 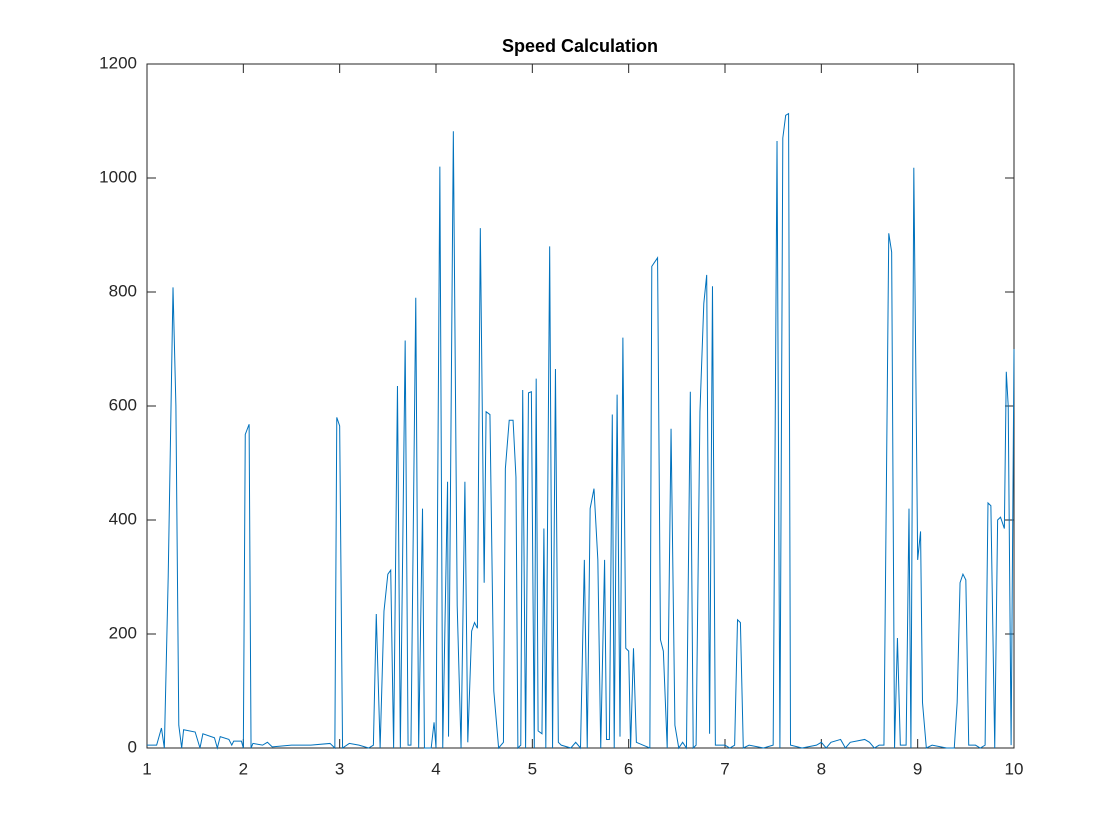 What do you see at coordinates (118, 62) in the screenshot?
I see `y-tick-label: 1200` at bounding box center [118, 62].